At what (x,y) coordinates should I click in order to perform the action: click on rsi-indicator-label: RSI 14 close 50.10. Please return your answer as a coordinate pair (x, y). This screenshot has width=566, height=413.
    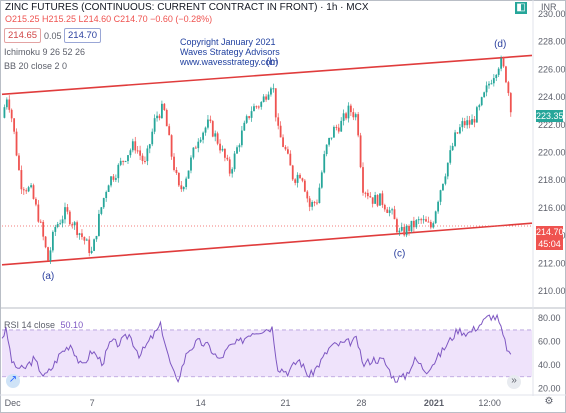
    Looking at the image, I should click on (43, 325).